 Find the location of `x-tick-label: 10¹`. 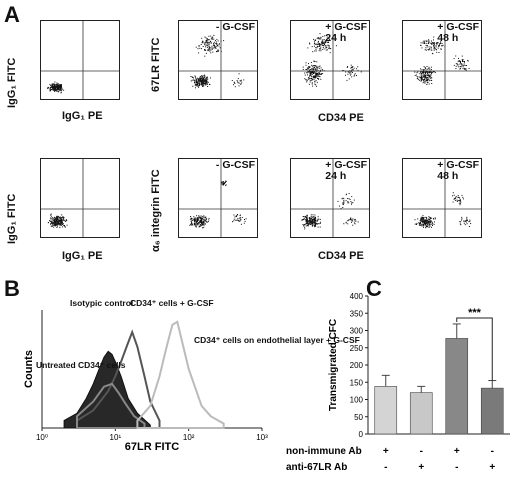

x-tick-label: 10¹ is located at coordinates (116, 437).